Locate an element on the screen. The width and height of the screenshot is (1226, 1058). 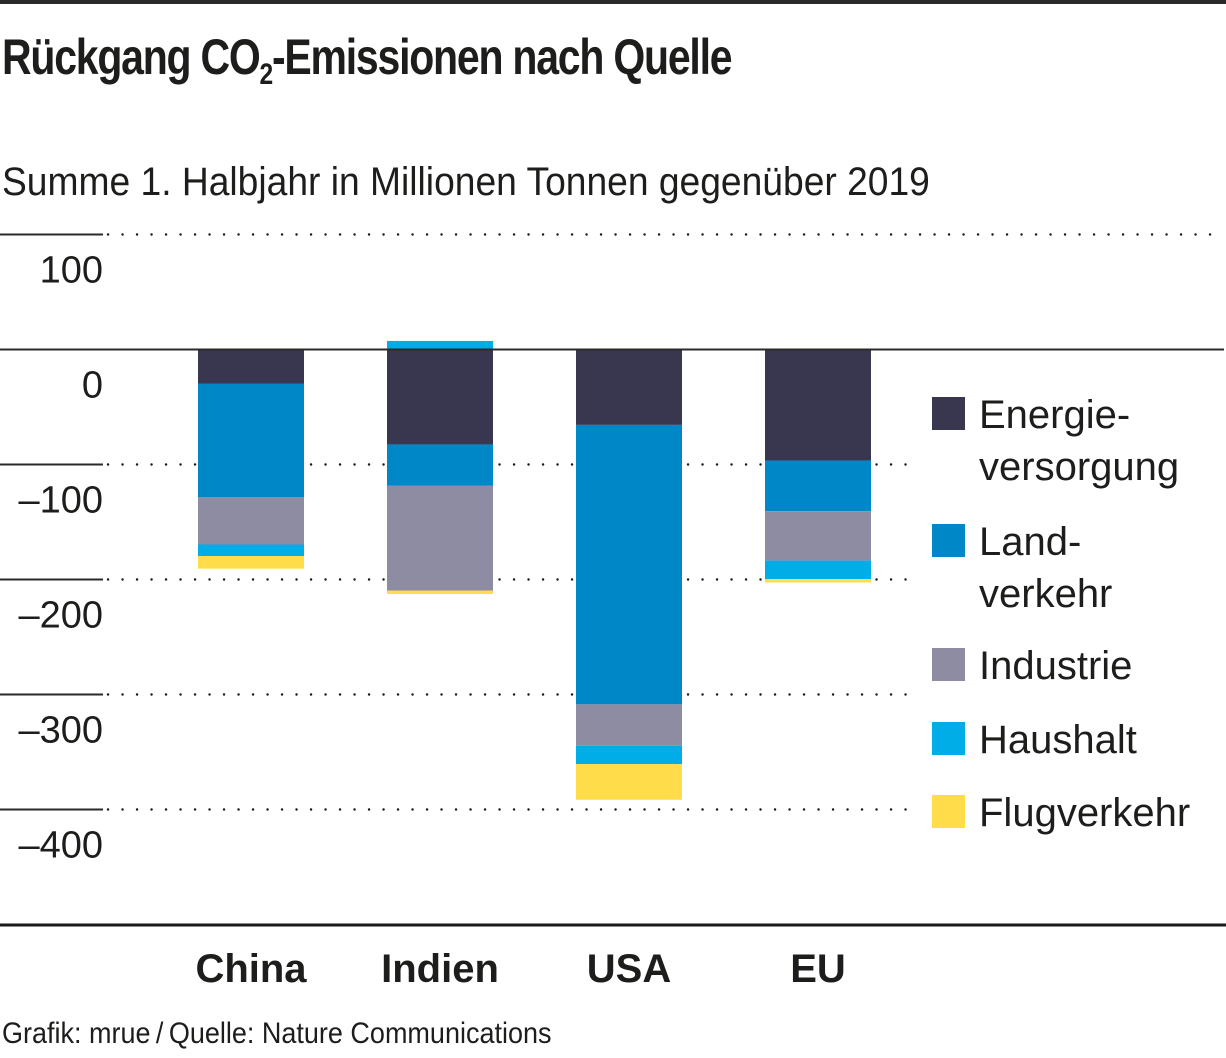
bar-segment-eu-industrie is located at coordinates (818, 536).